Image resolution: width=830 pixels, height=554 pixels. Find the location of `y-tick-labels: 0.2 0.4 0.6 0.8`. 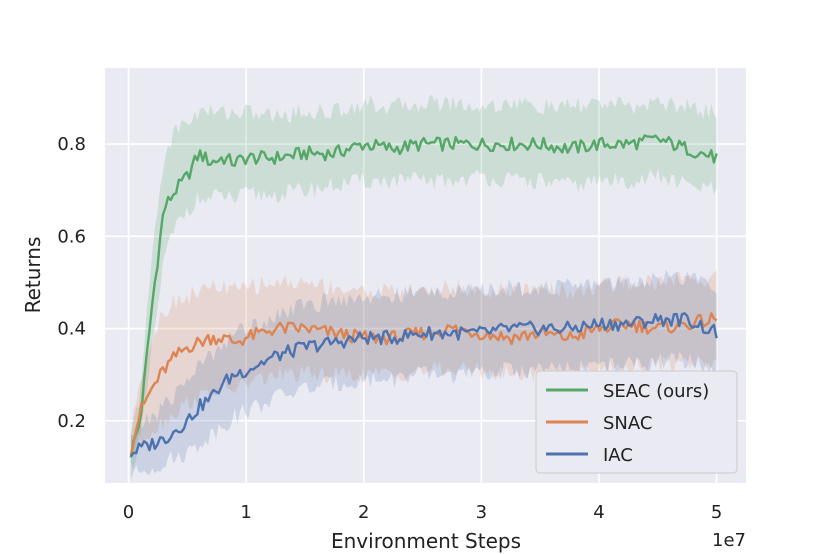

y-tick-labels: 0.2 0.4 0.6 0.8 is located at coordinates (71, 283).